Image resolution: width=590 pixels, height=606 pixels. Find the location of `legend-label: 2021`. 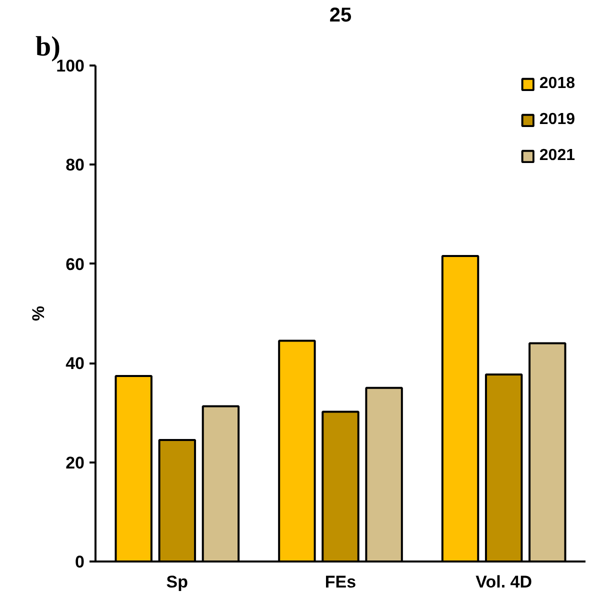

legend-label: 2021 is located at coordinates (557, 156).